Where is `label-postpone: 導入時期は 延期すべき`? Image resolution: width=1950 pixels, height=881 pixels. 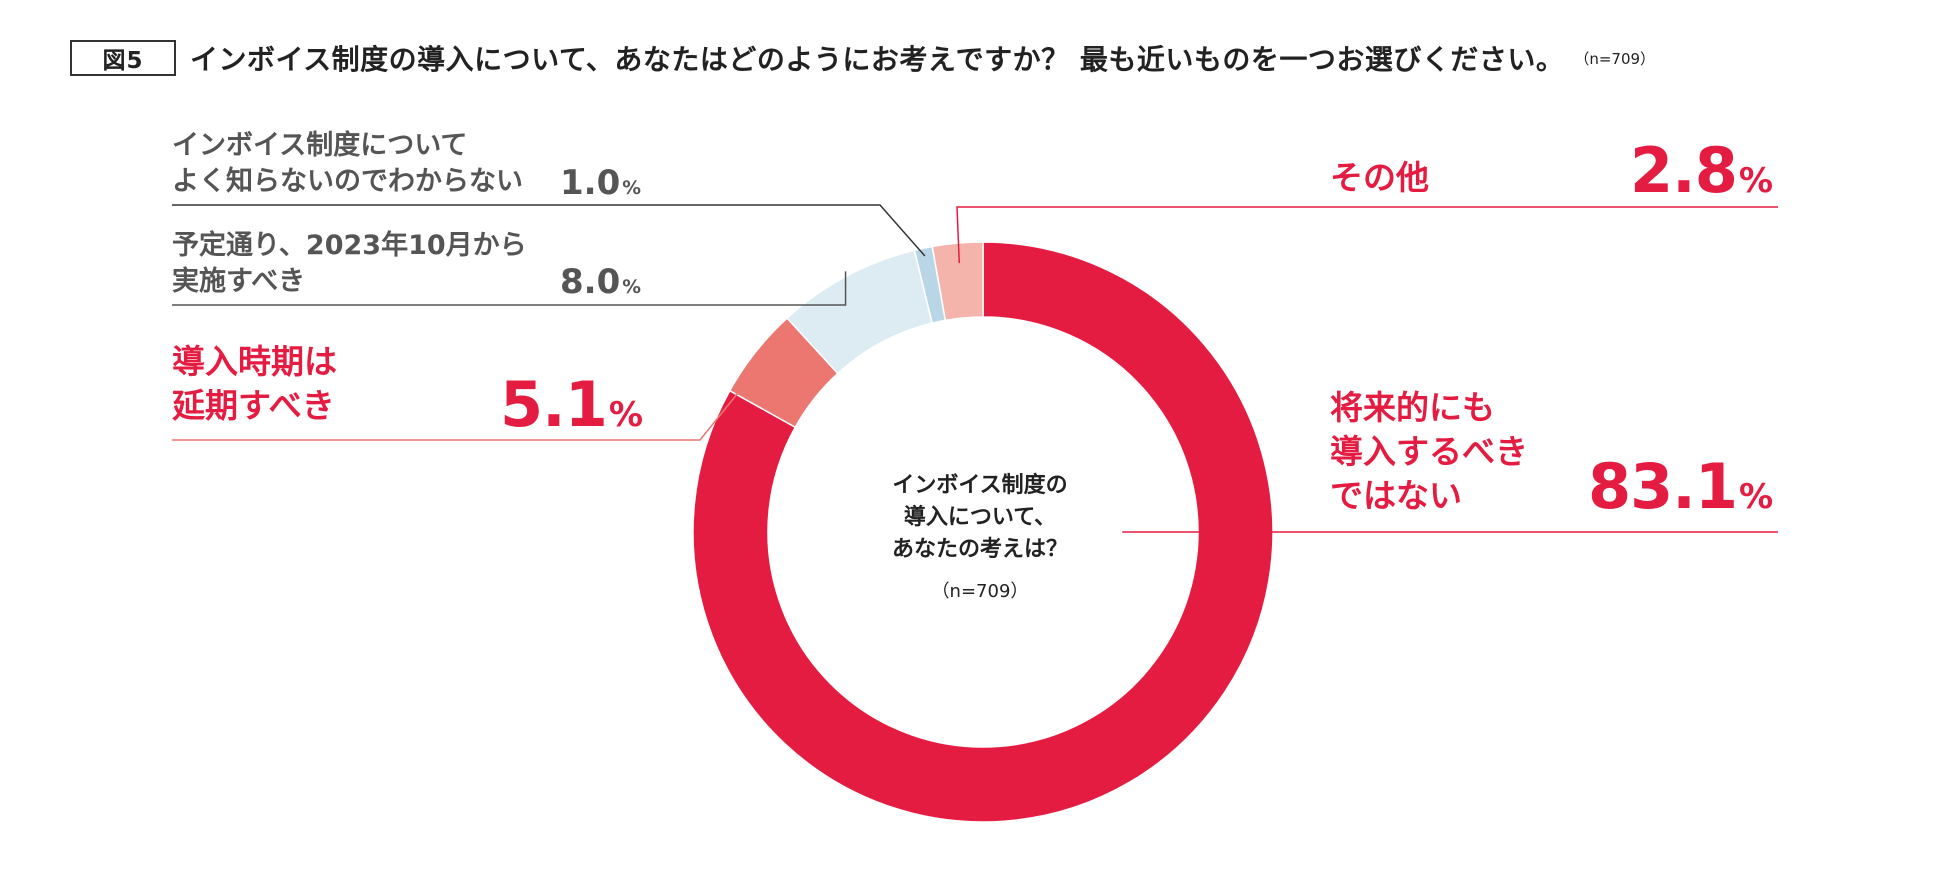 label-postpone: 導入時期は 延期すべき is located at coordinates (254, 384).